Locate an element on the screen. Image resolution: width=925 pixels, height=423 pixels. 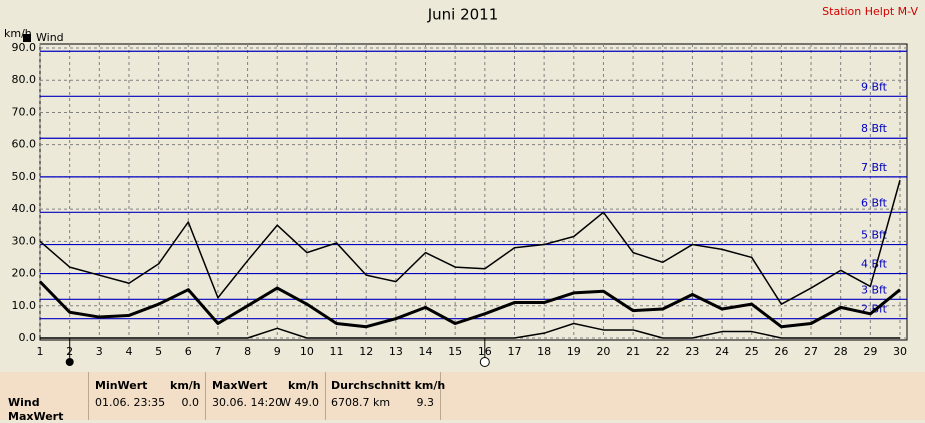
x-tick-label: 20 is located at coordinates (603, 351).